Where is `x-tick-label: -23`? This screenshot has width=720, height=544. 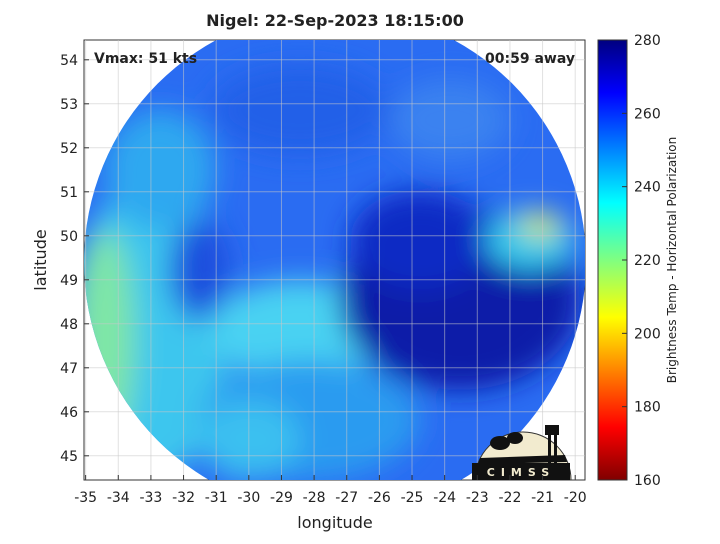
x-tick-label: -23 is located at coordinates (477, 498).